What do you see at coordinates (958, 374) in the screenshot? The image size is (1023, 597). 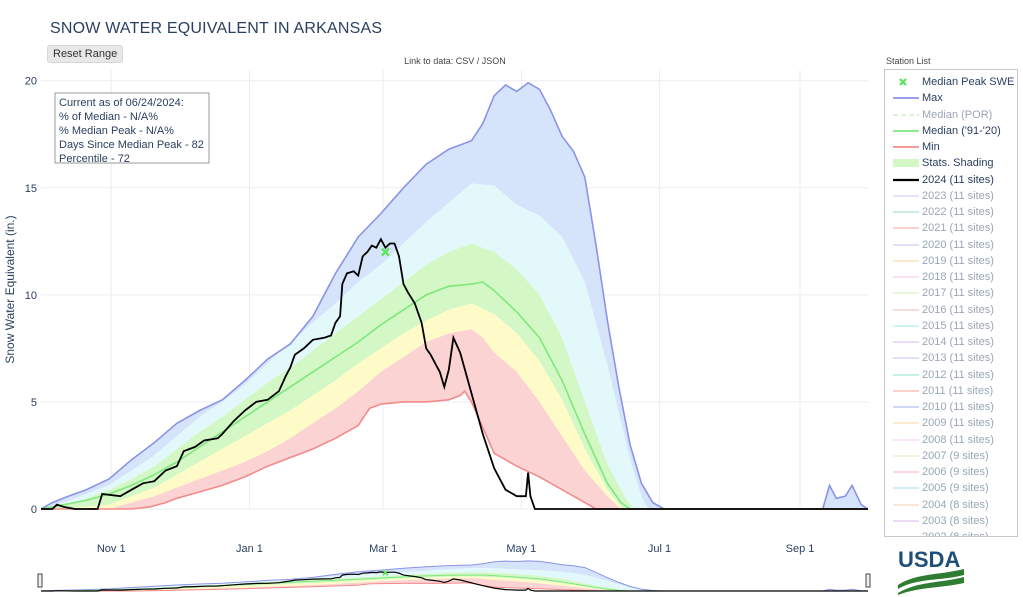 I see `legend-label: 2012 (11 sites)` at bounding box center [958, 374].